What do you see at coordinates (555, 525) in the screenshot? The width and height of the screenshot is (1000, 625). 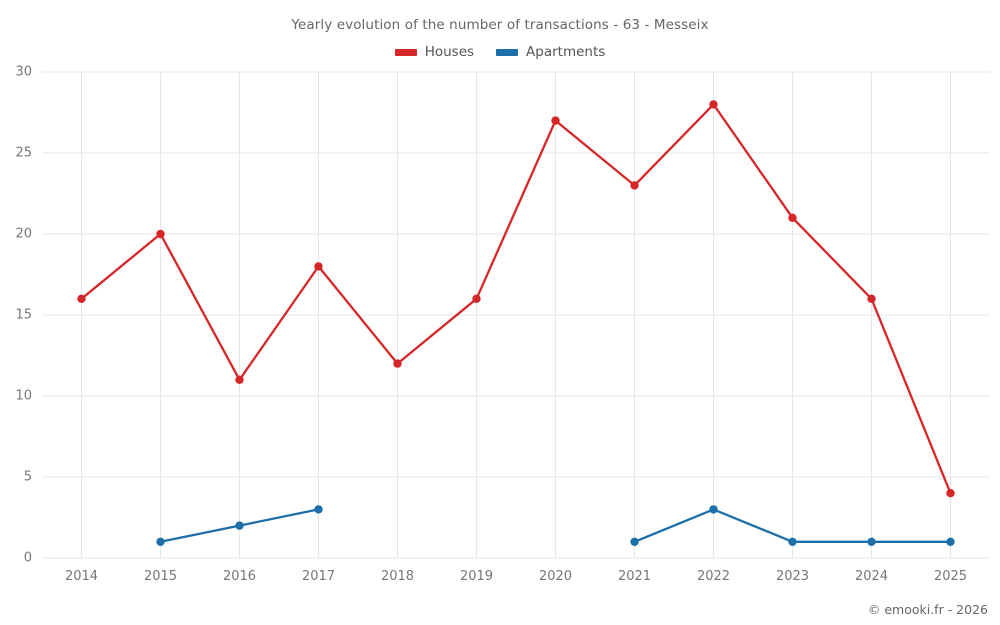 I see `series-apartments` at bounding box center [555, 525].